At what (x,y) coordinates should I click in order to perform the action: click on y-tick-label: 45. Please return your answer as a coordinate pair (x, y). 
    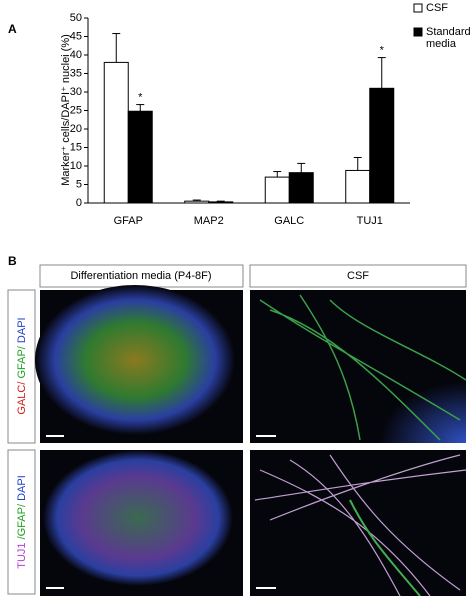
    Looking at the image, I should click on (76, 36).